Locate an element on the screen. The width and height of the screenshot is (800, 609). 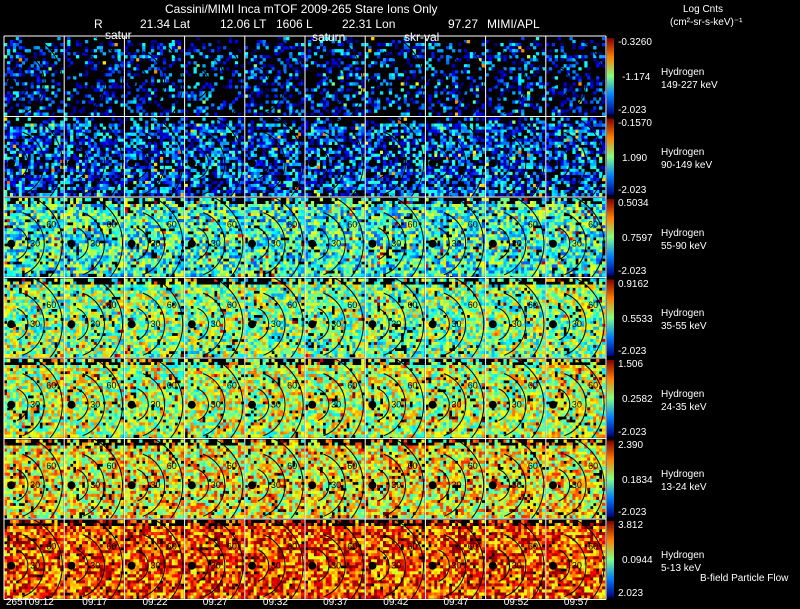
time-tick-label: 09:37 is located at coordinates (335, 603).